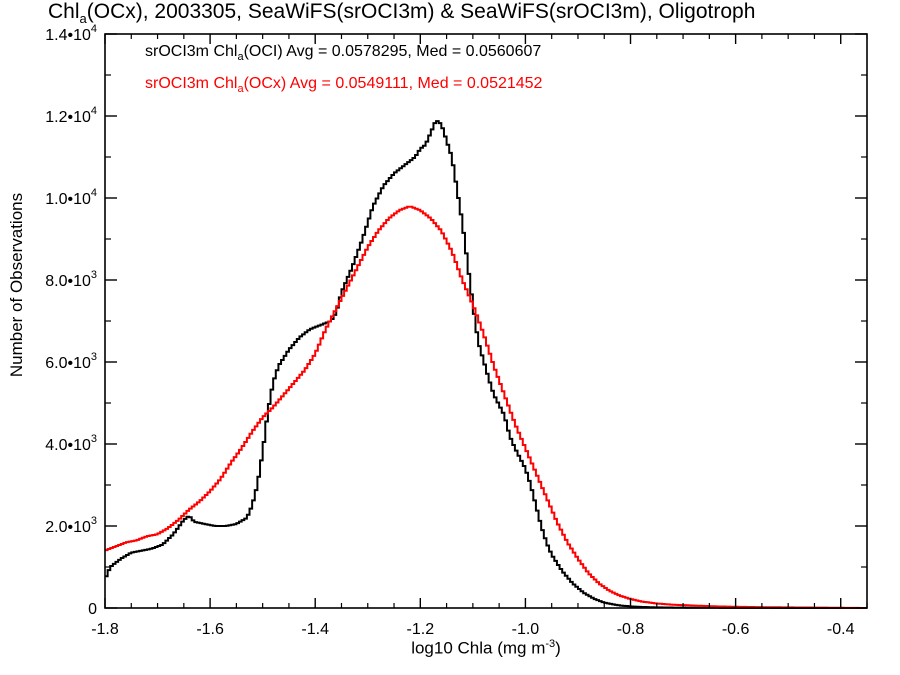 This screenshot has width=900, height=675. Describe the element at coordinates (92, 609) in the screenshot. I see `y-tick-label: 0` at that location.